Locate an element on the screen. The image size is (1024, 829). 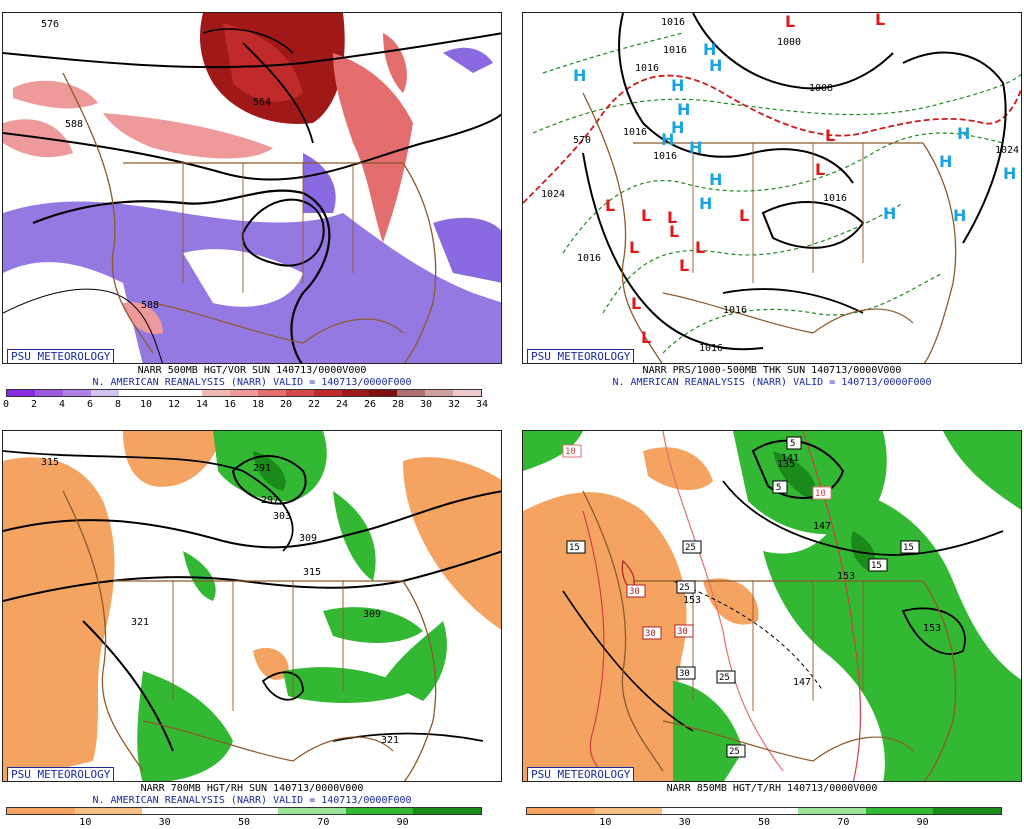
colorbar-tick-label: 8 is located at coordinates (118, 404).